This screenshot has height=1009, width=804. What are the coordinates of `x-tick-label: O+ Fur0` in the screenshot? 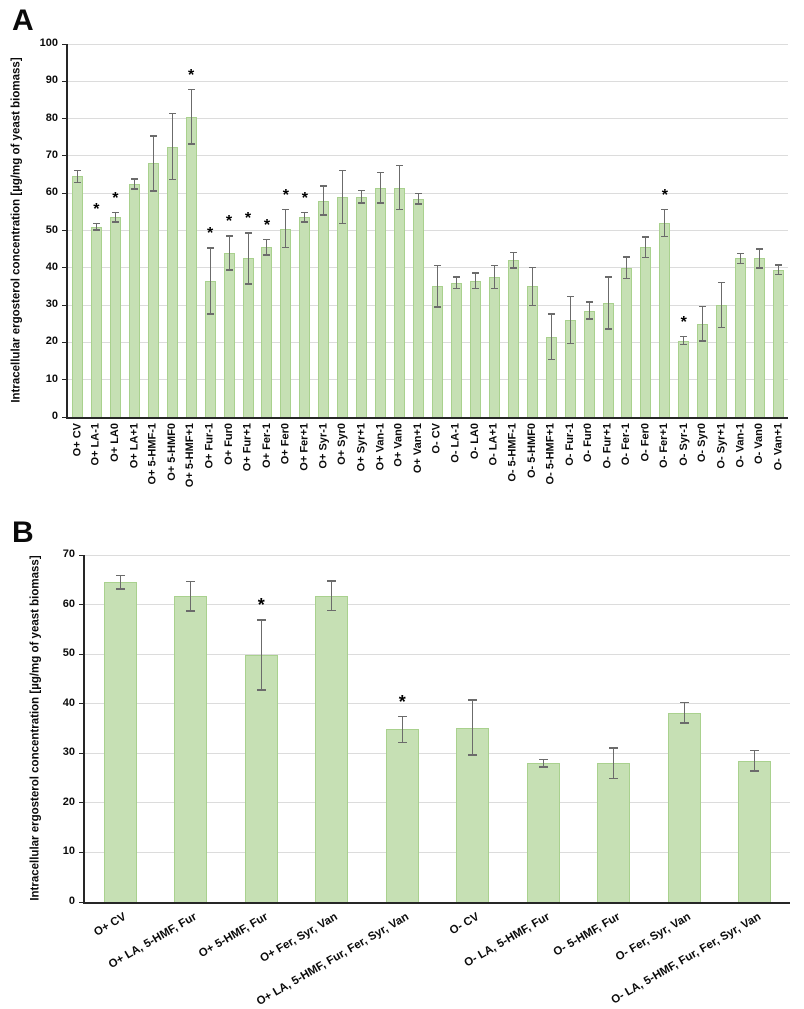 It's located at (228, 444).